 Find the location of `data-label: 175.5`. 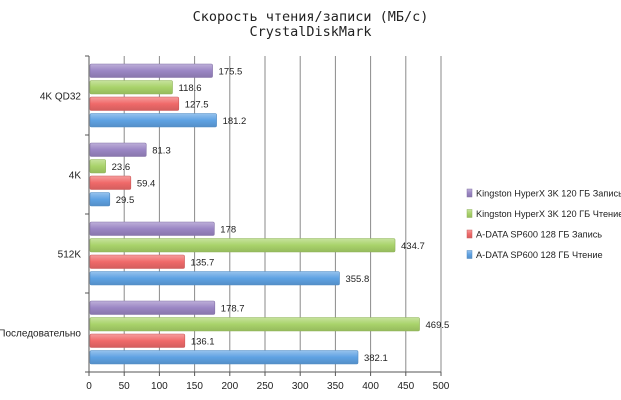

data-label: 175.5 is located at coordinates (231, 71).